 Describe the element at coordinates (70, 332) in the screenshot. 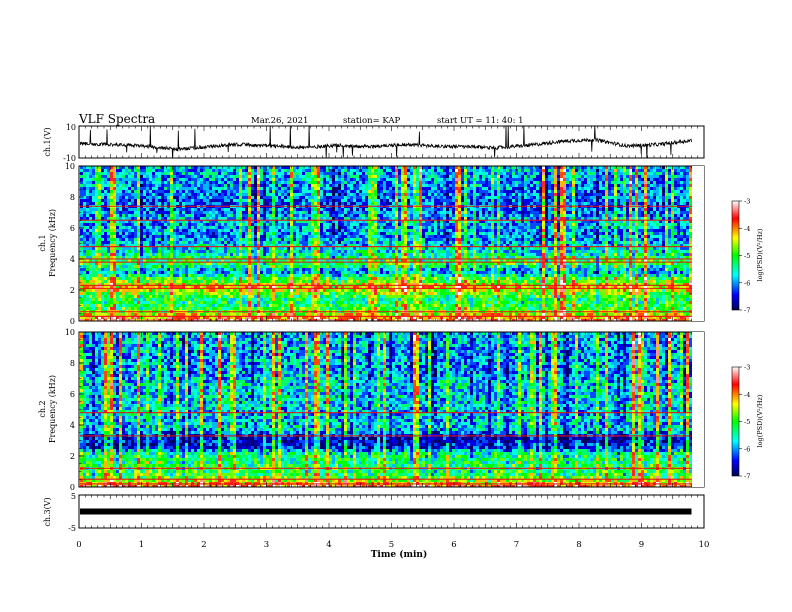

I see `y-tick-label: 10` at that location.